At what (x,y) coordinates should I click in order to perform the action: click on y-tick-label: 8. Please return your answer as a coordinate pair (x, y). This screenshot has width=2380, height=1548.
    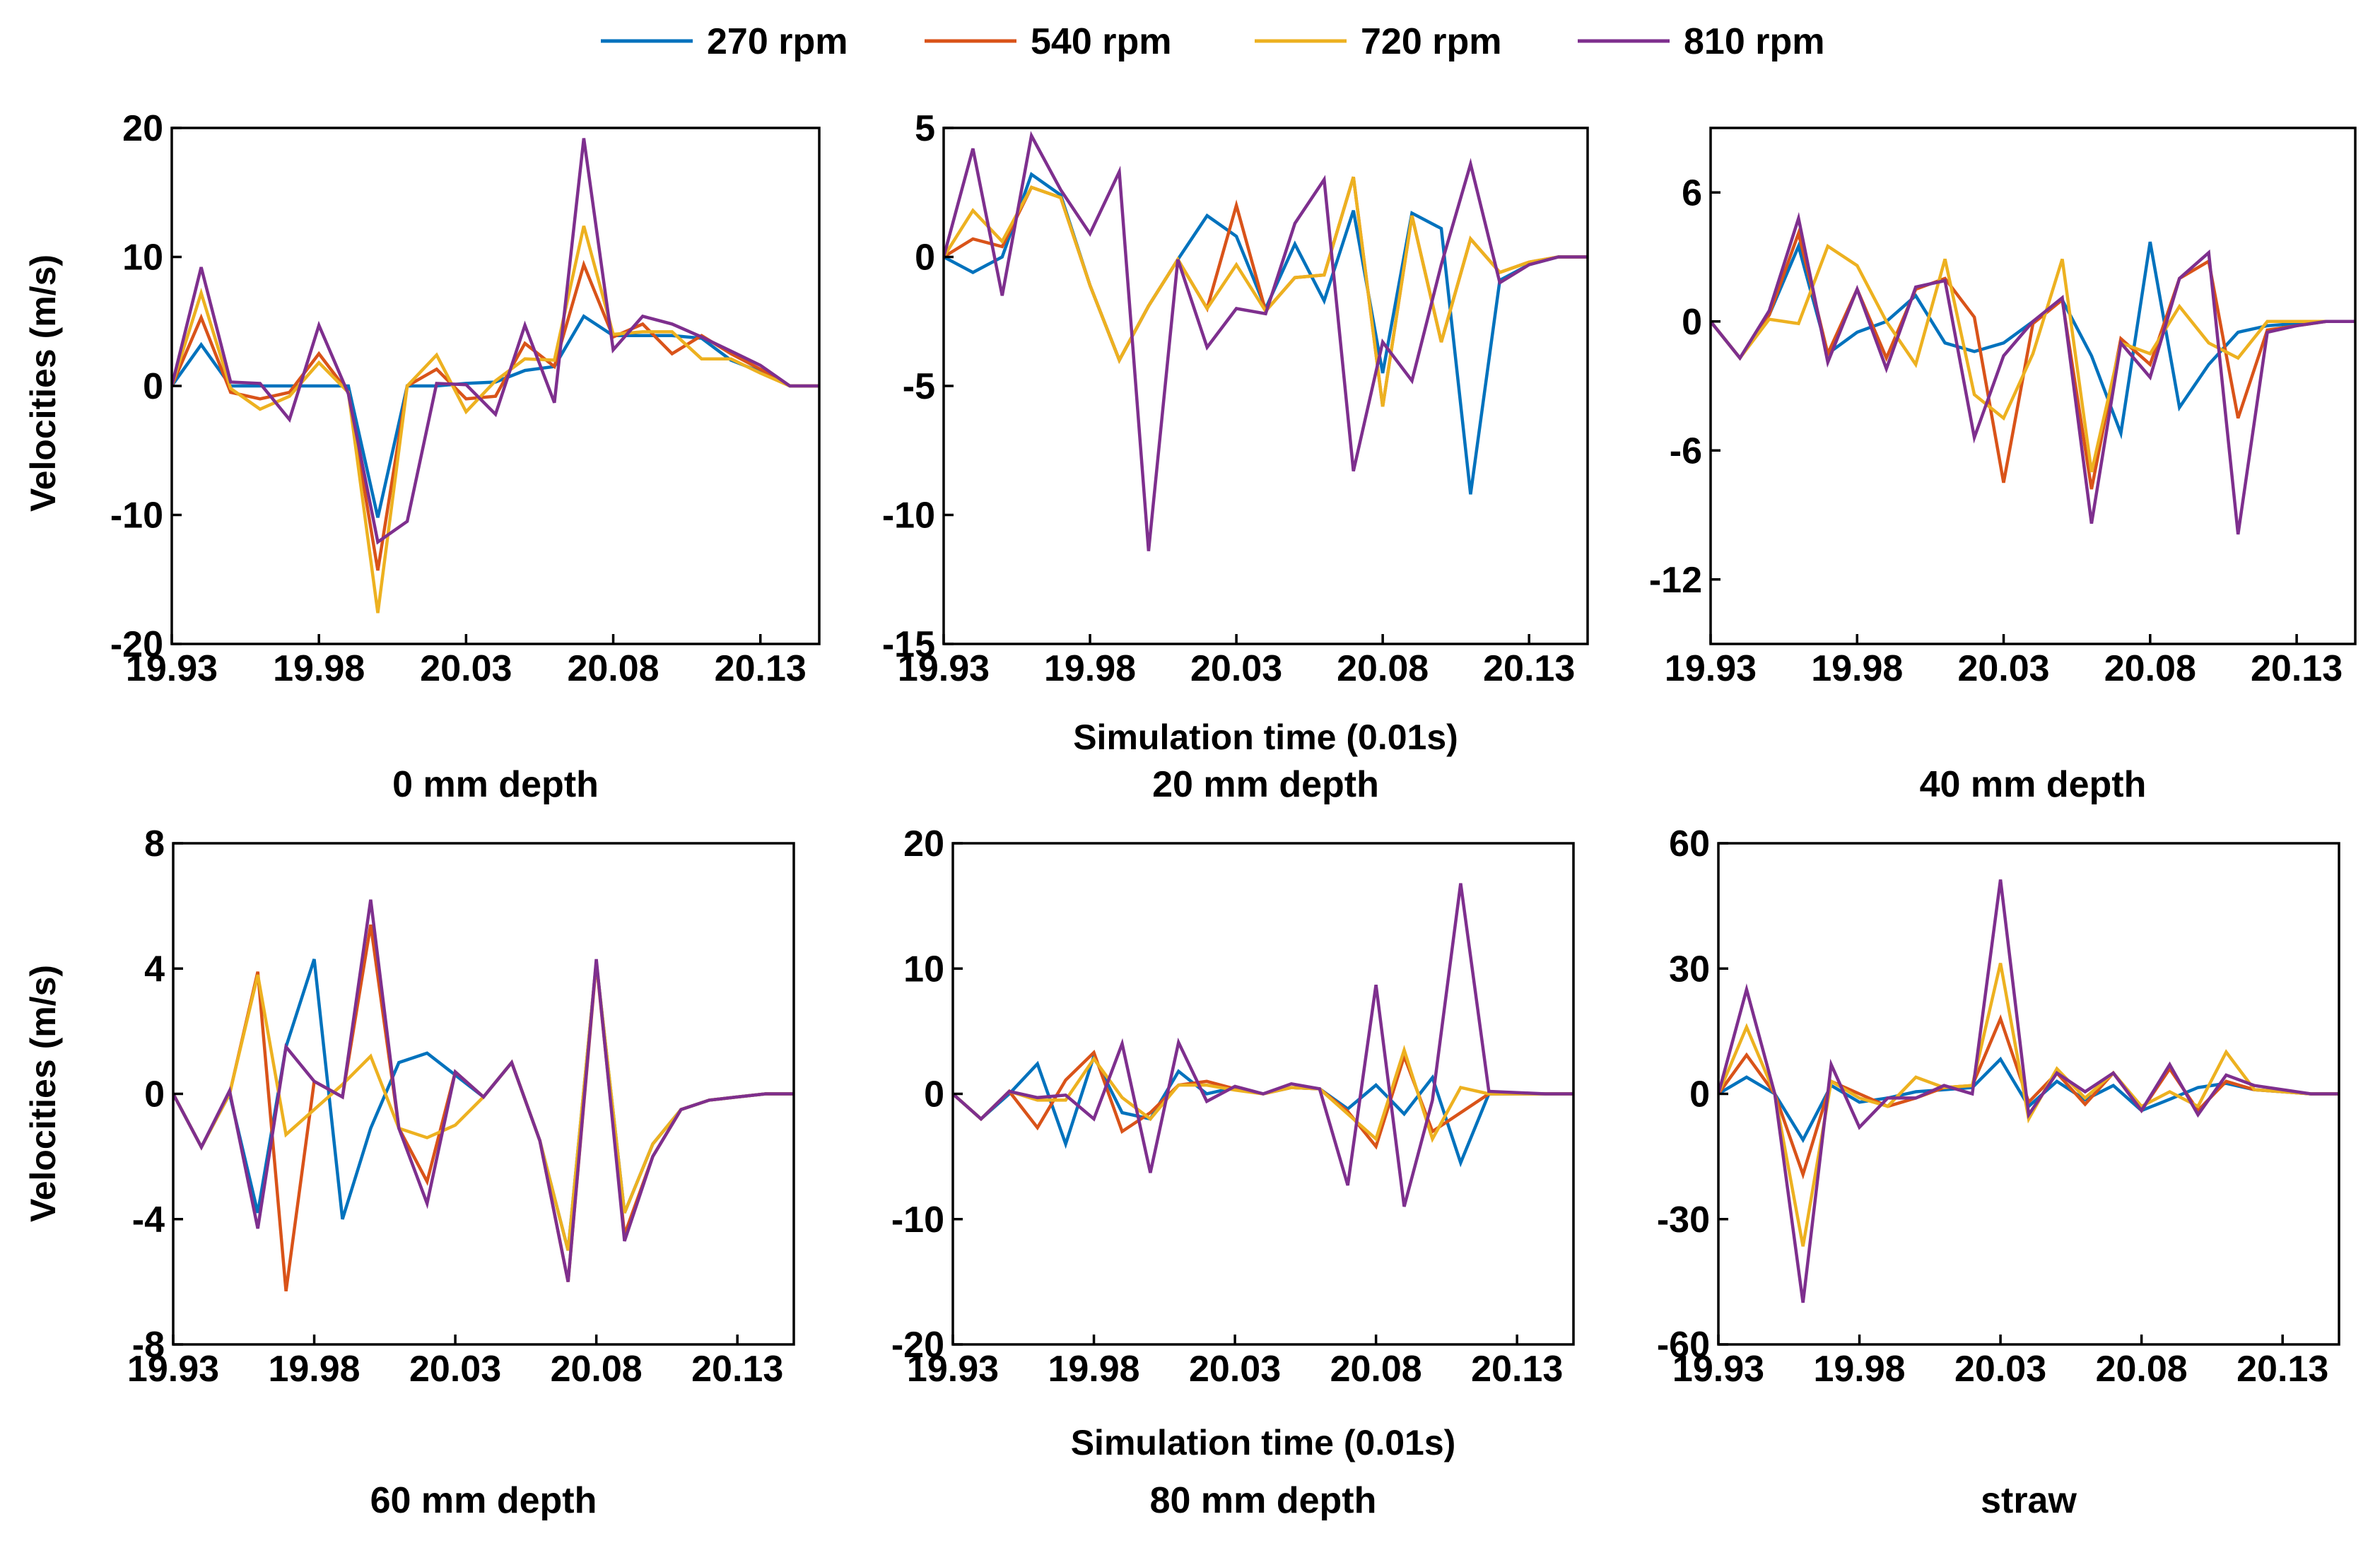
    Looking at the image, I should click on (155, 843).